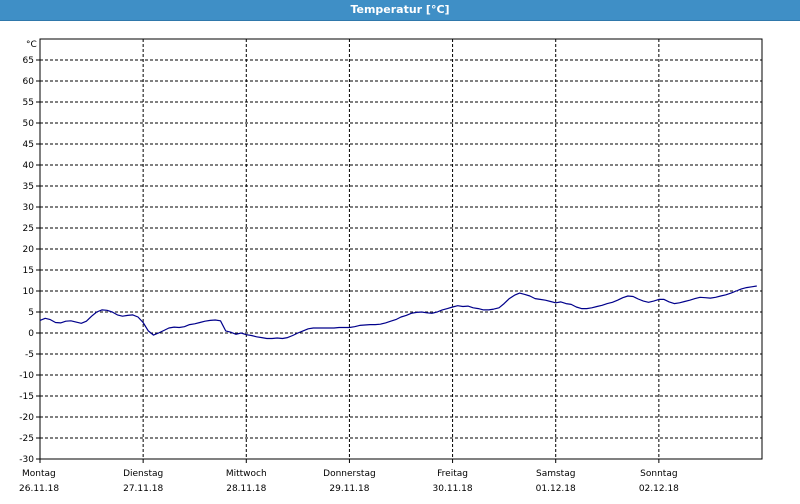  Describe the element at coordinates (659, 489) in the screenshot. I see `x-tick-date-label: 02.12.18` at that location.